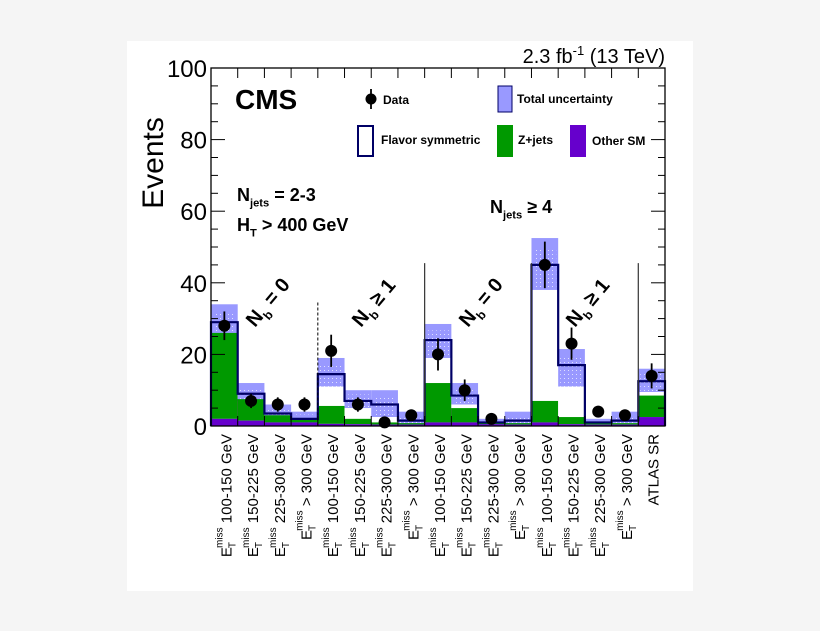 This screenshot has width=820, height=631. Describe the element at coordinates (654, 470) in the screenshot. I see `x-label-range: ATLAS SR` at that location.